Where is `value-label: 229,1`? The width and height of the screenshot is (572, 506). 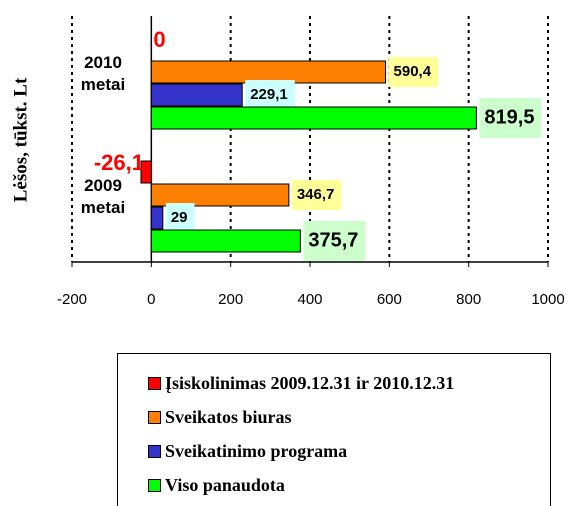
value-label: 229,1 is located at coordinates (269, 94).